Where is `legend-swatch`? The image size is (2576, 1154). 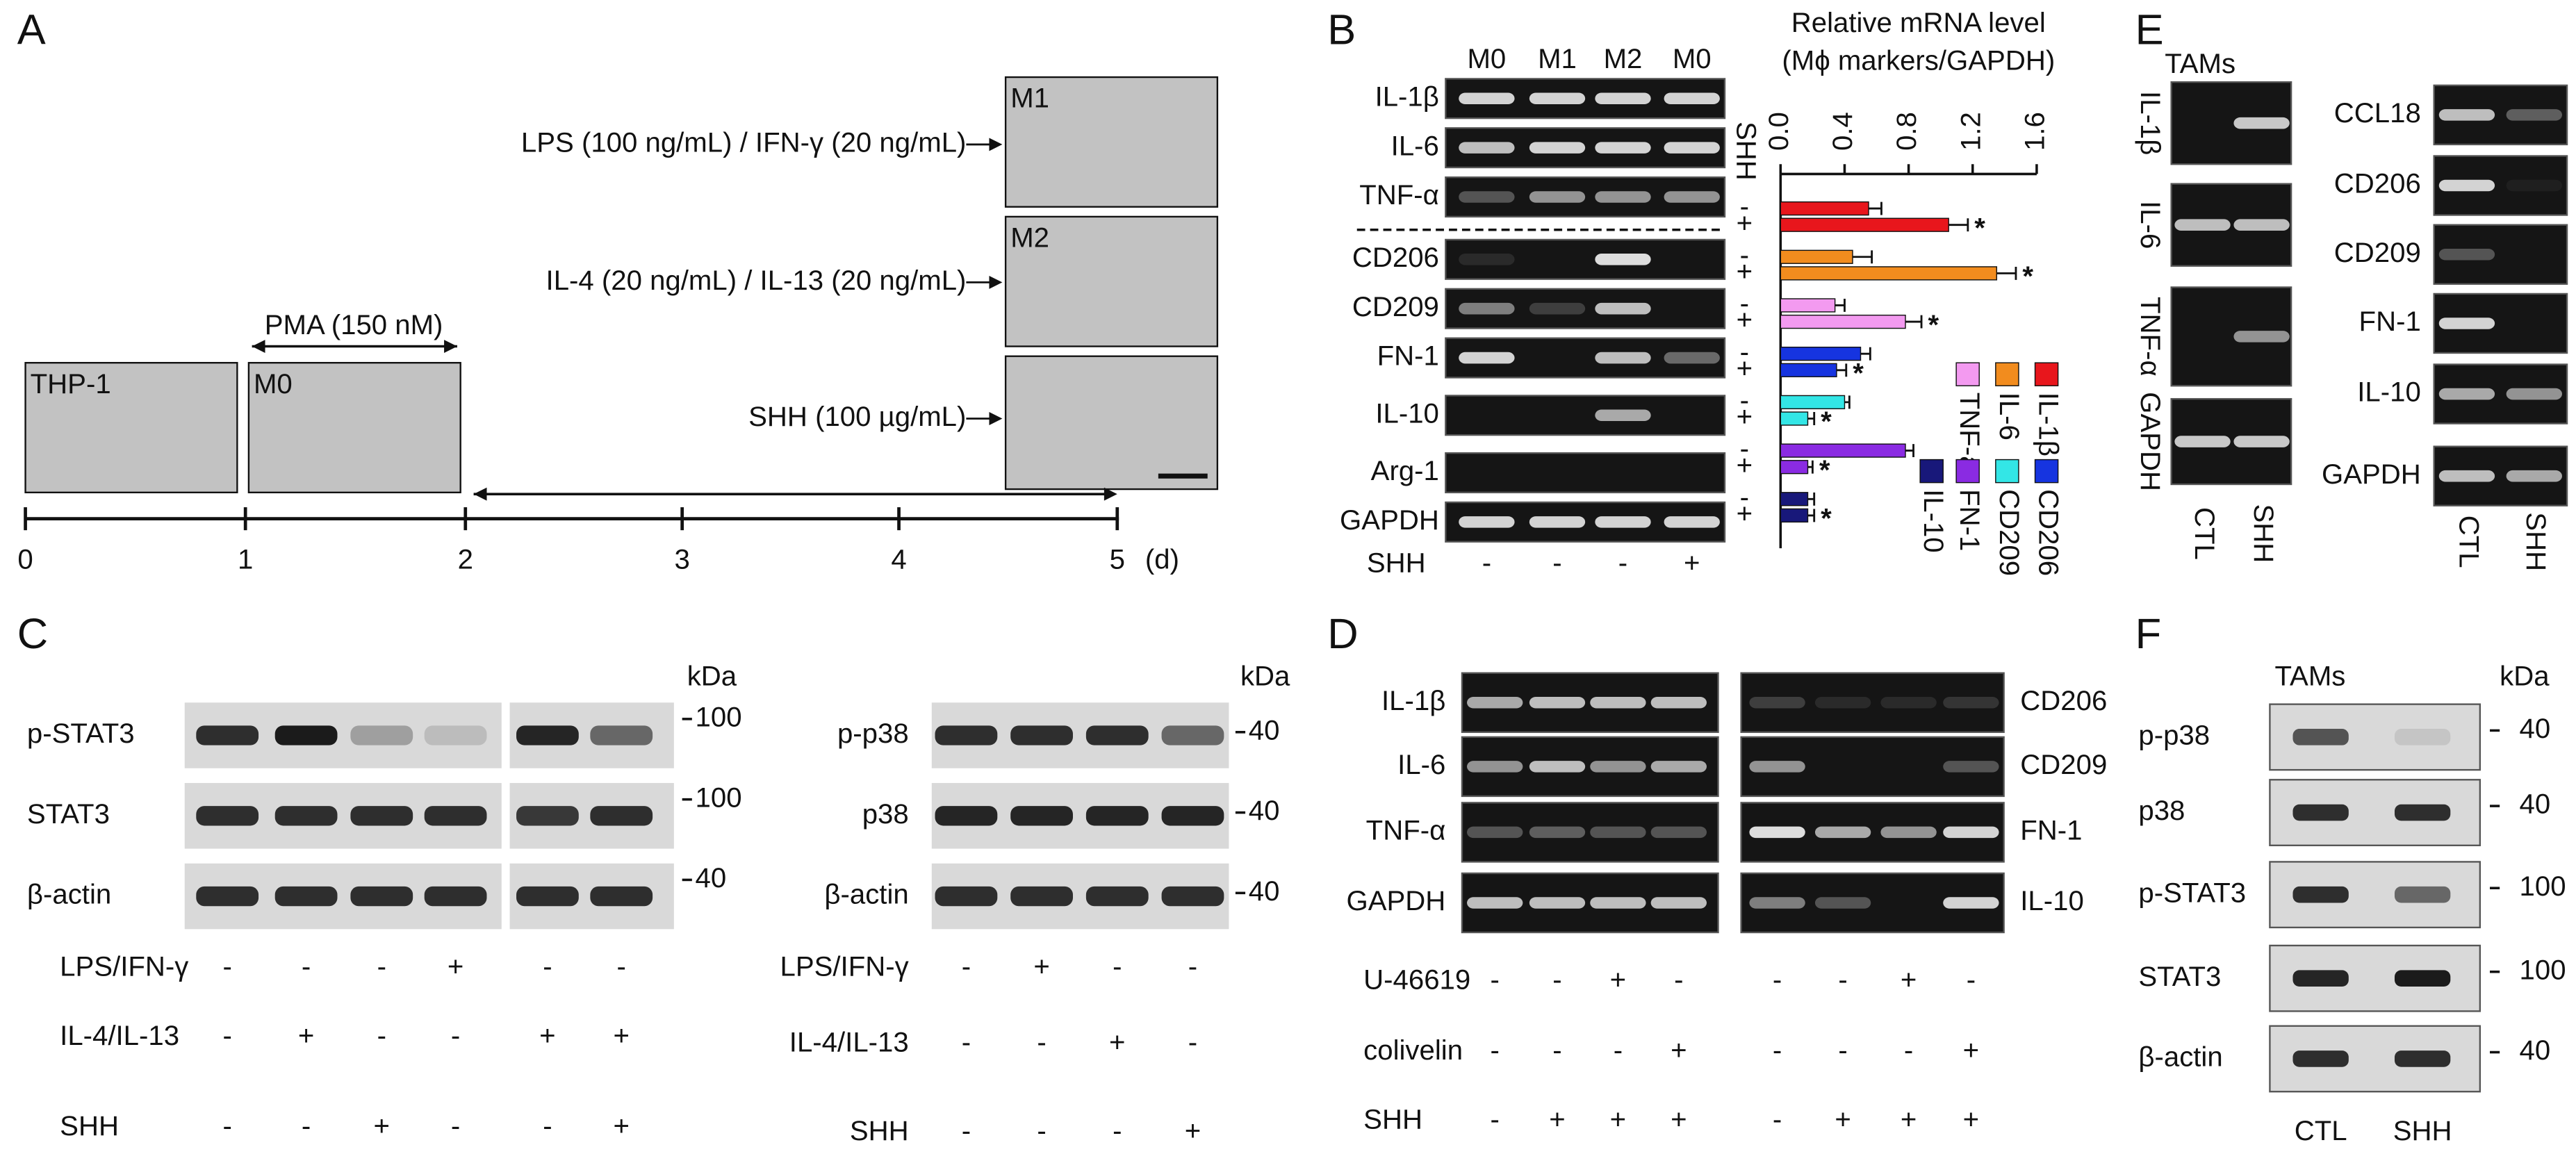 legend-swatch is located at coordinates (2046, 374).